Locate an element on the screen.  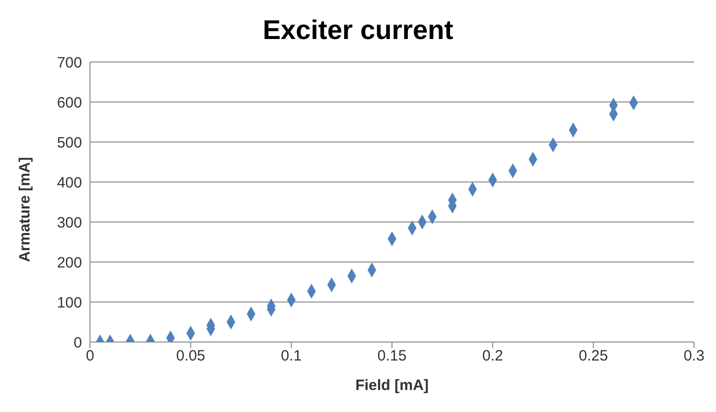
x-tick-label: 0.1 is located at coordinates (291, 356).